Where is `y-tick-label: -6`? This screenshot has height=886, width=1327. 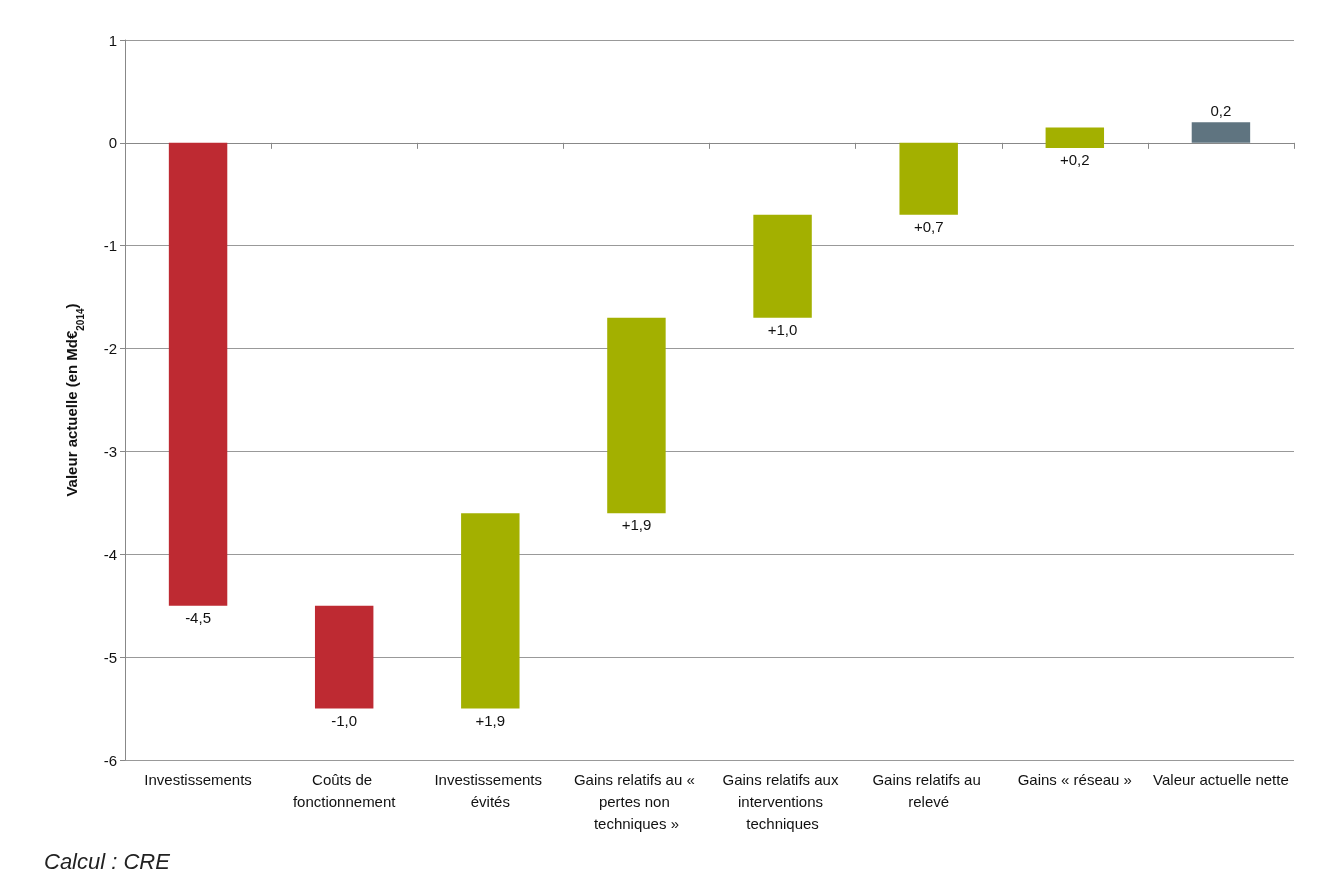 y-tick-label: -6 is located at coordinates (110, 760).